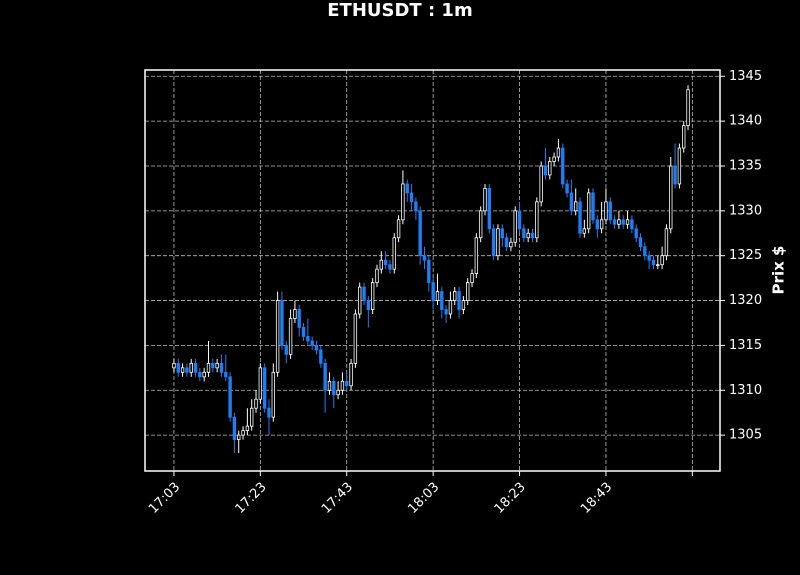 The height and width of the screenshot is (575, 800). I want to click on x-tick-label: 17:43, so click(337, 498).